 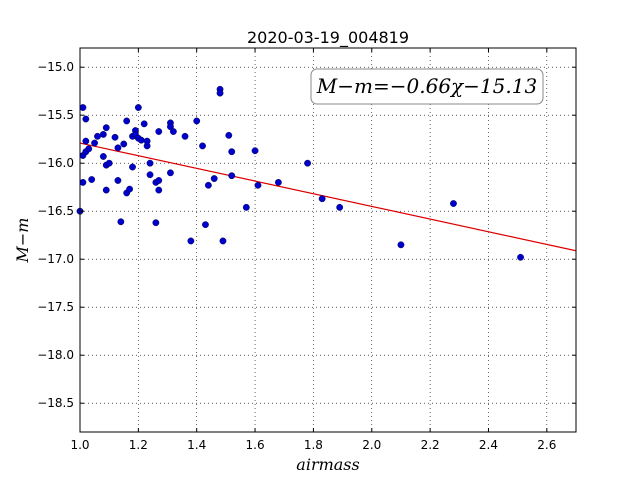 I want to click on x-tick-label: 1.2, so click(x=138, y=445).